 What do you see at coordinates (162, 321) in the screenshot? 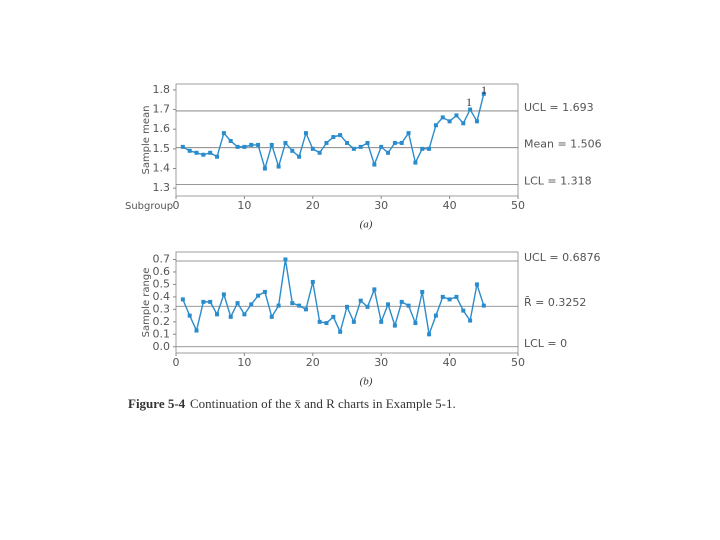
I see `y-tick-label: 0.2` at bounding box center [162, 321].